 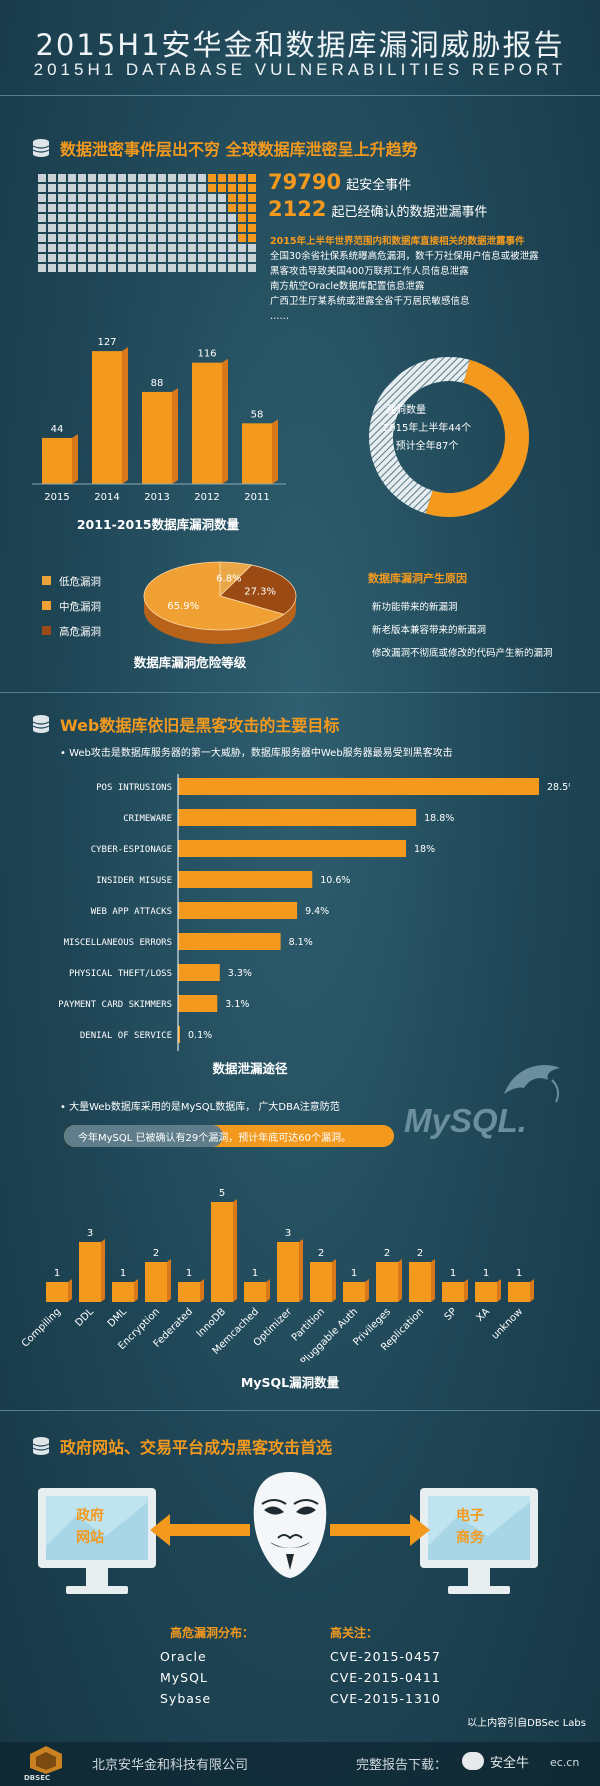 What do you see at coordinates (301, 942) in the screenshot?
I see `leak-path-value: 8.1%` at bounding box center [301, 942].